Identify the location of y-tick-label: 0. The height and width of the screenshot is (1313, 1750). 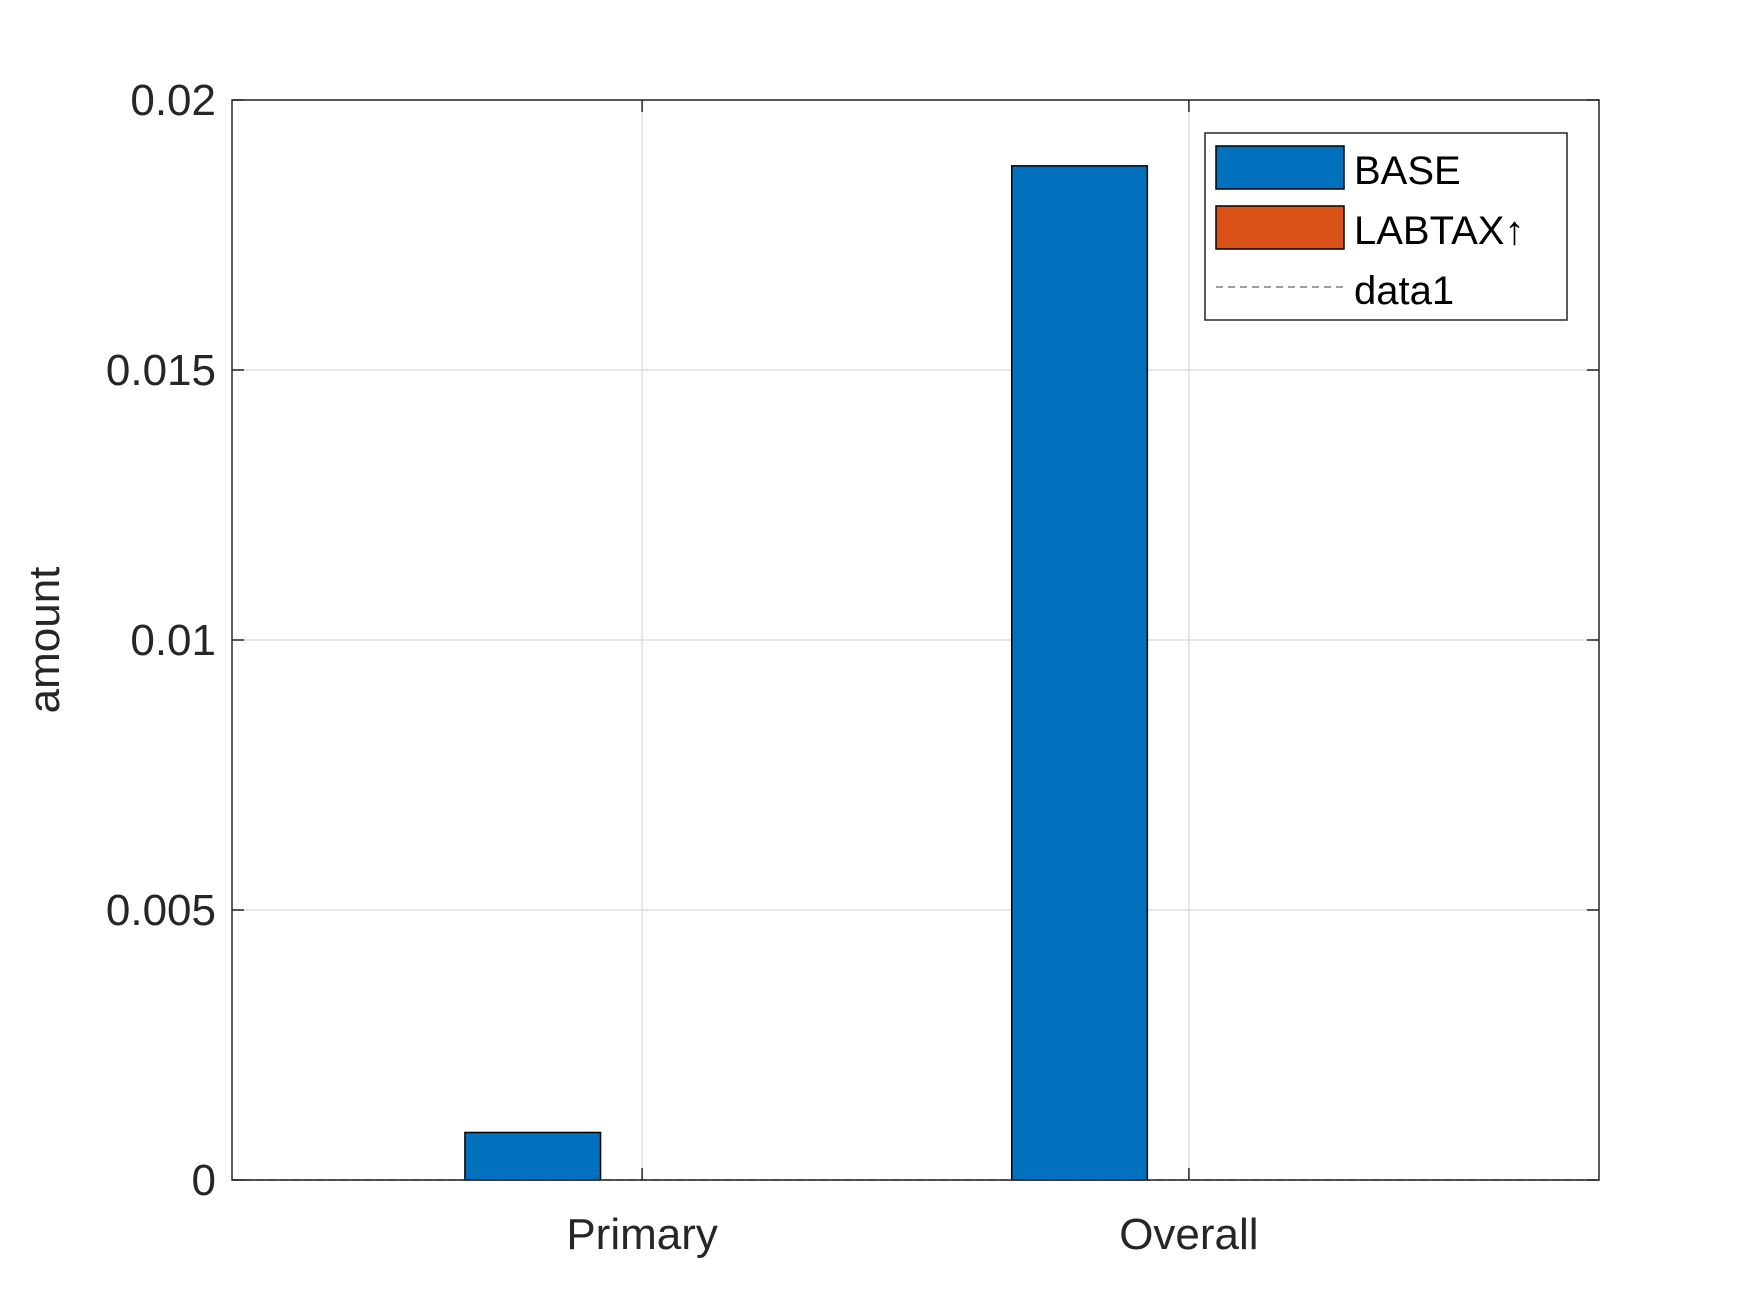
(204, 1180).